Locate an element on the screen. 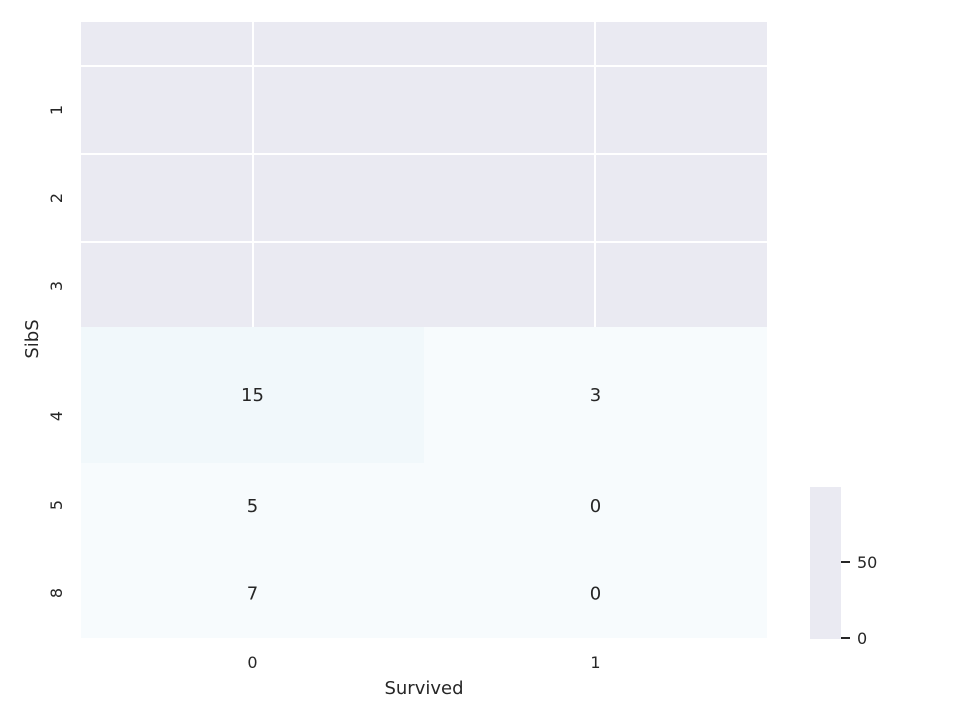 This screenshot has height=720, width=960. heatmap-cell-label-r2-c0: 7 is located at coordinates (252, 594).